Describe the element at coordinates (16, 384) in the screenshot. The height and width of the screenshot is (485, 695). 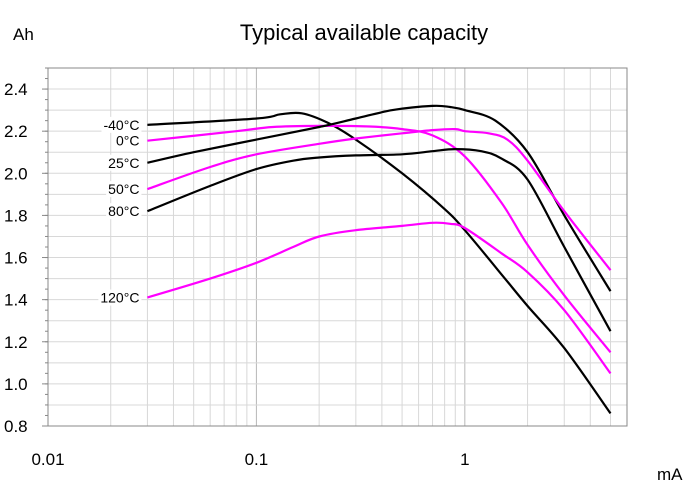
I see `y-tick-label: 1.0` at that location.